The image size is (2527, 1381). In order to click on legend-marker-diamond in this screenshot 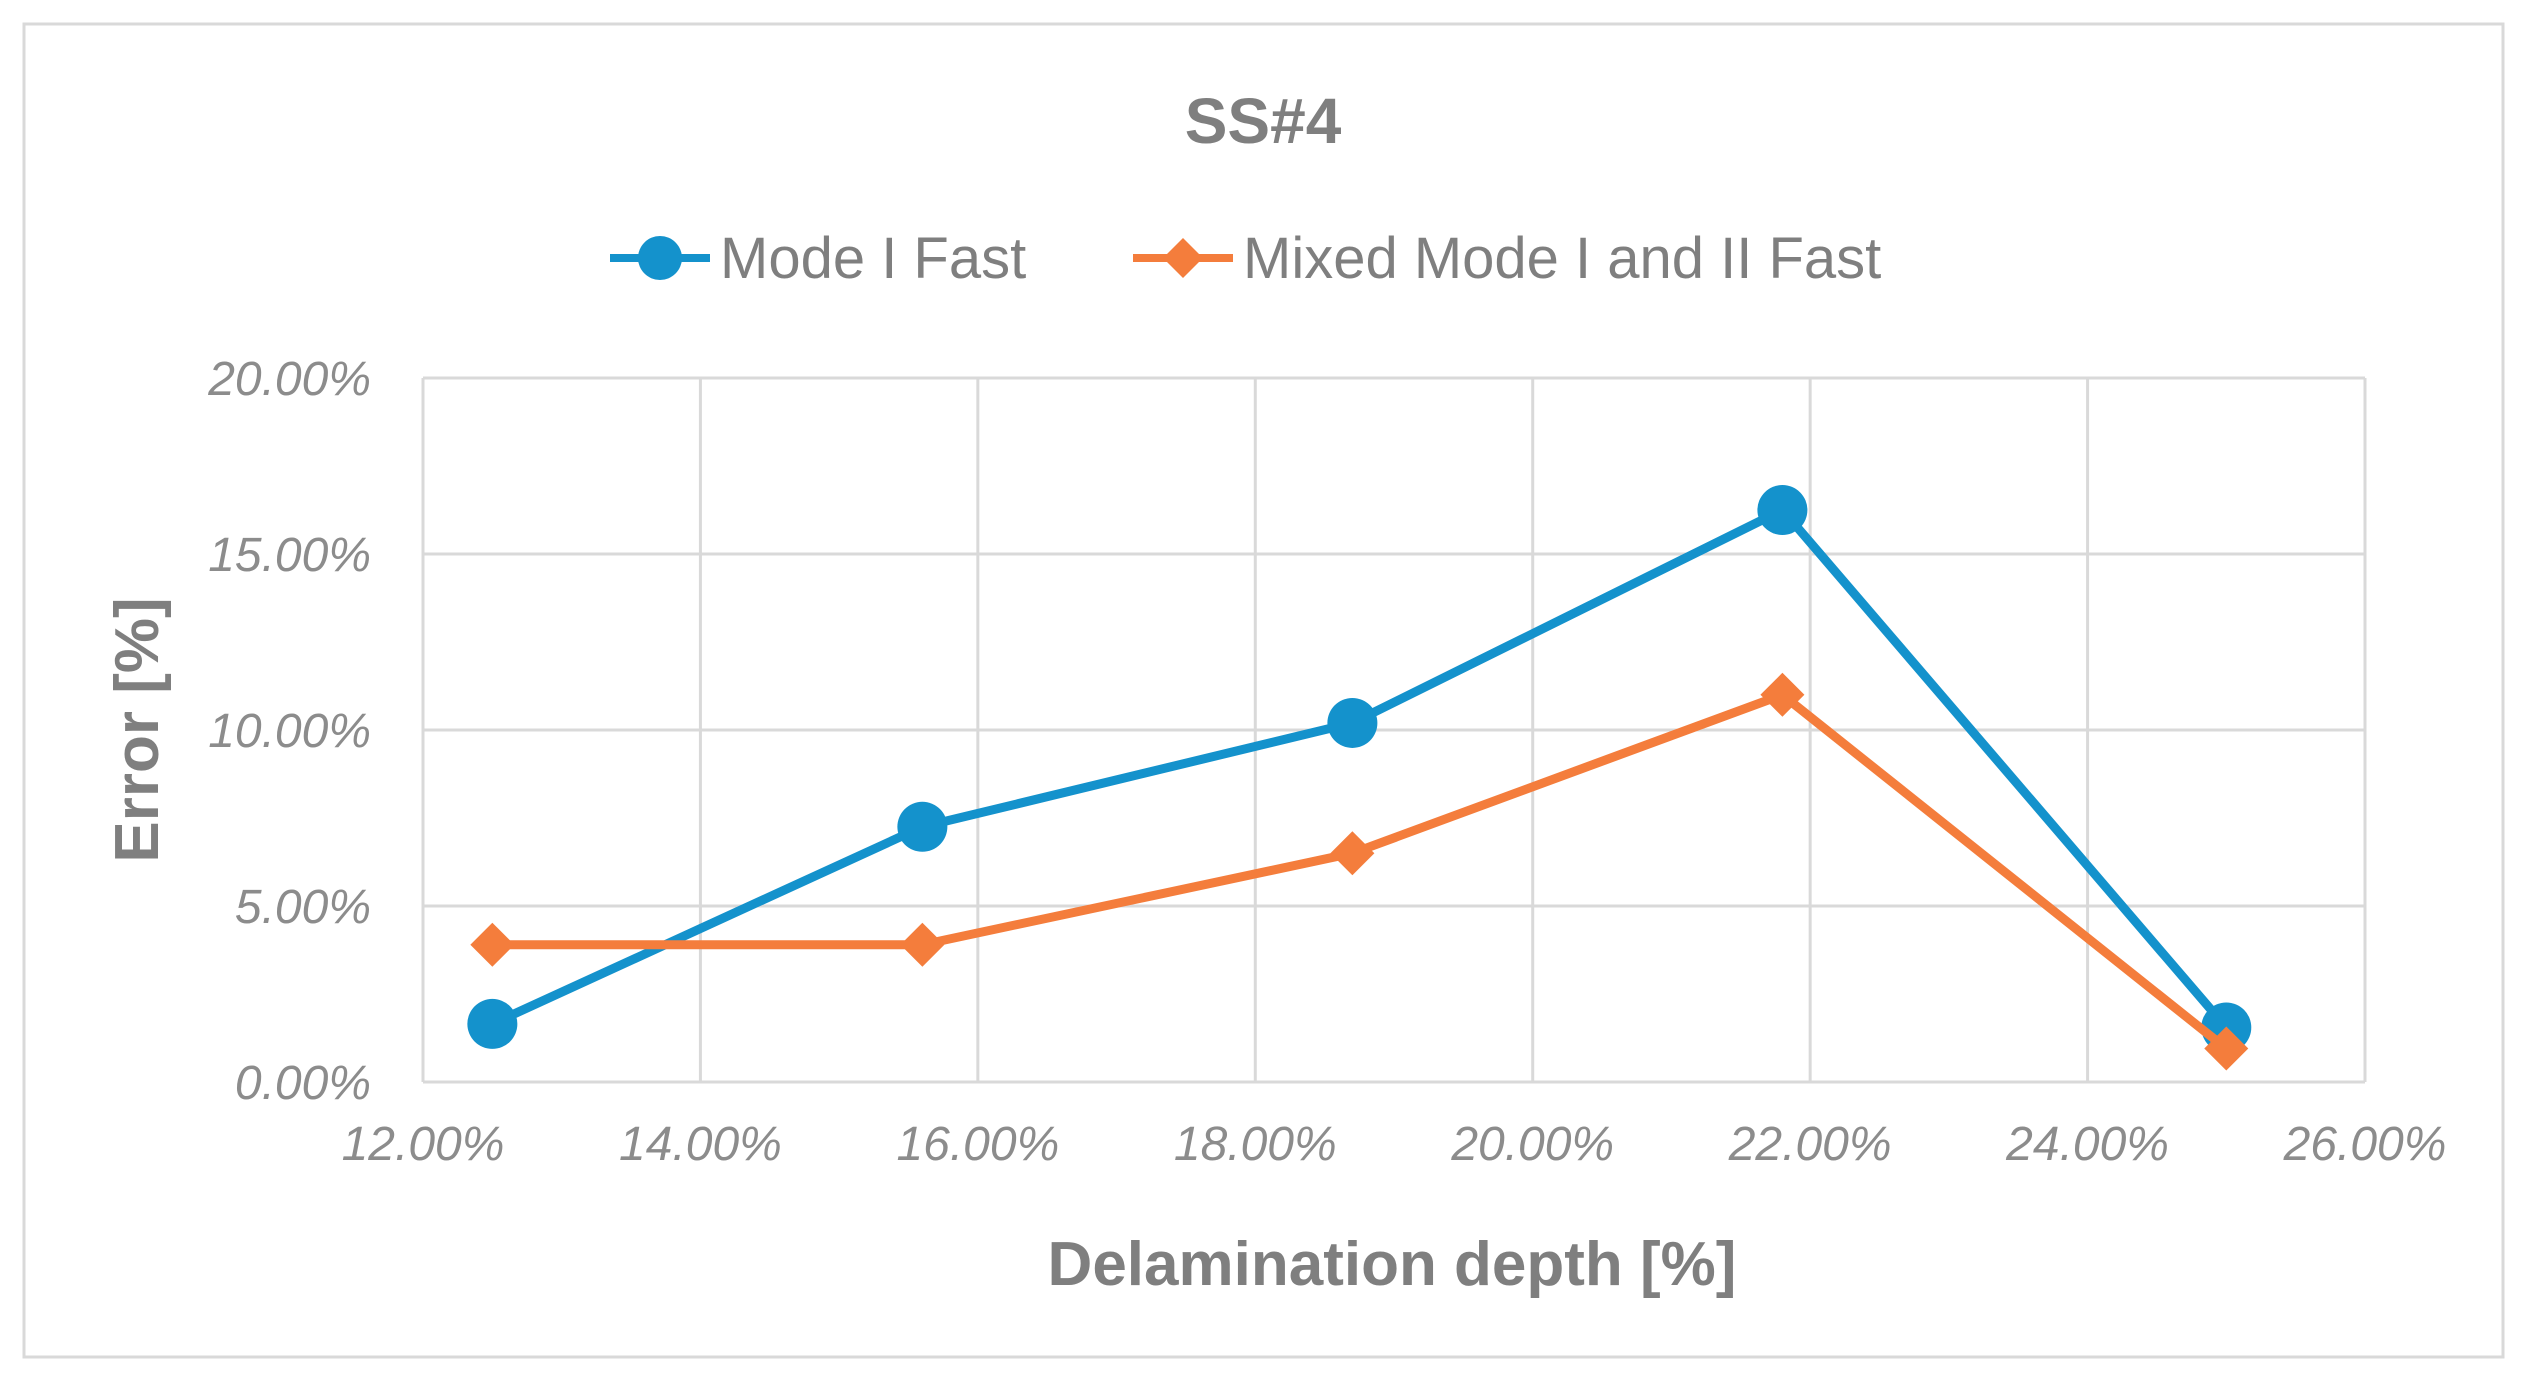, I will do `click(1183, 258)`.